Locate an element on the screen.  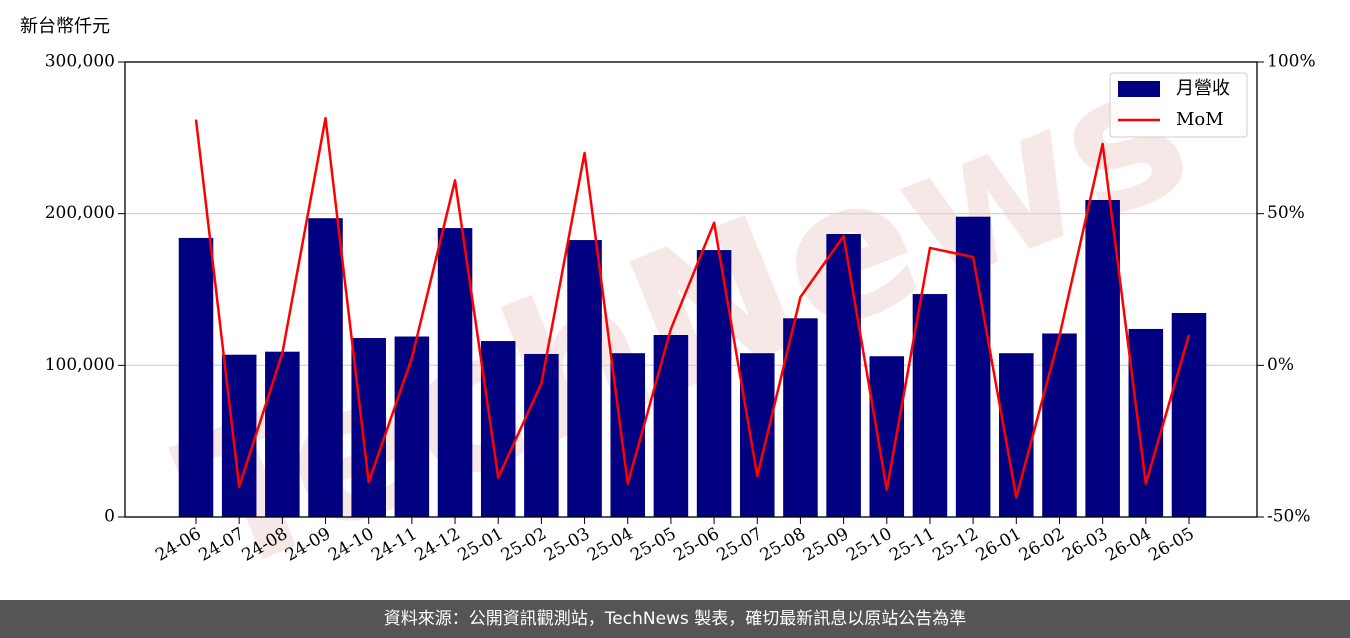
y2-tick-label: -50% is located at coordinates (1289, 517).